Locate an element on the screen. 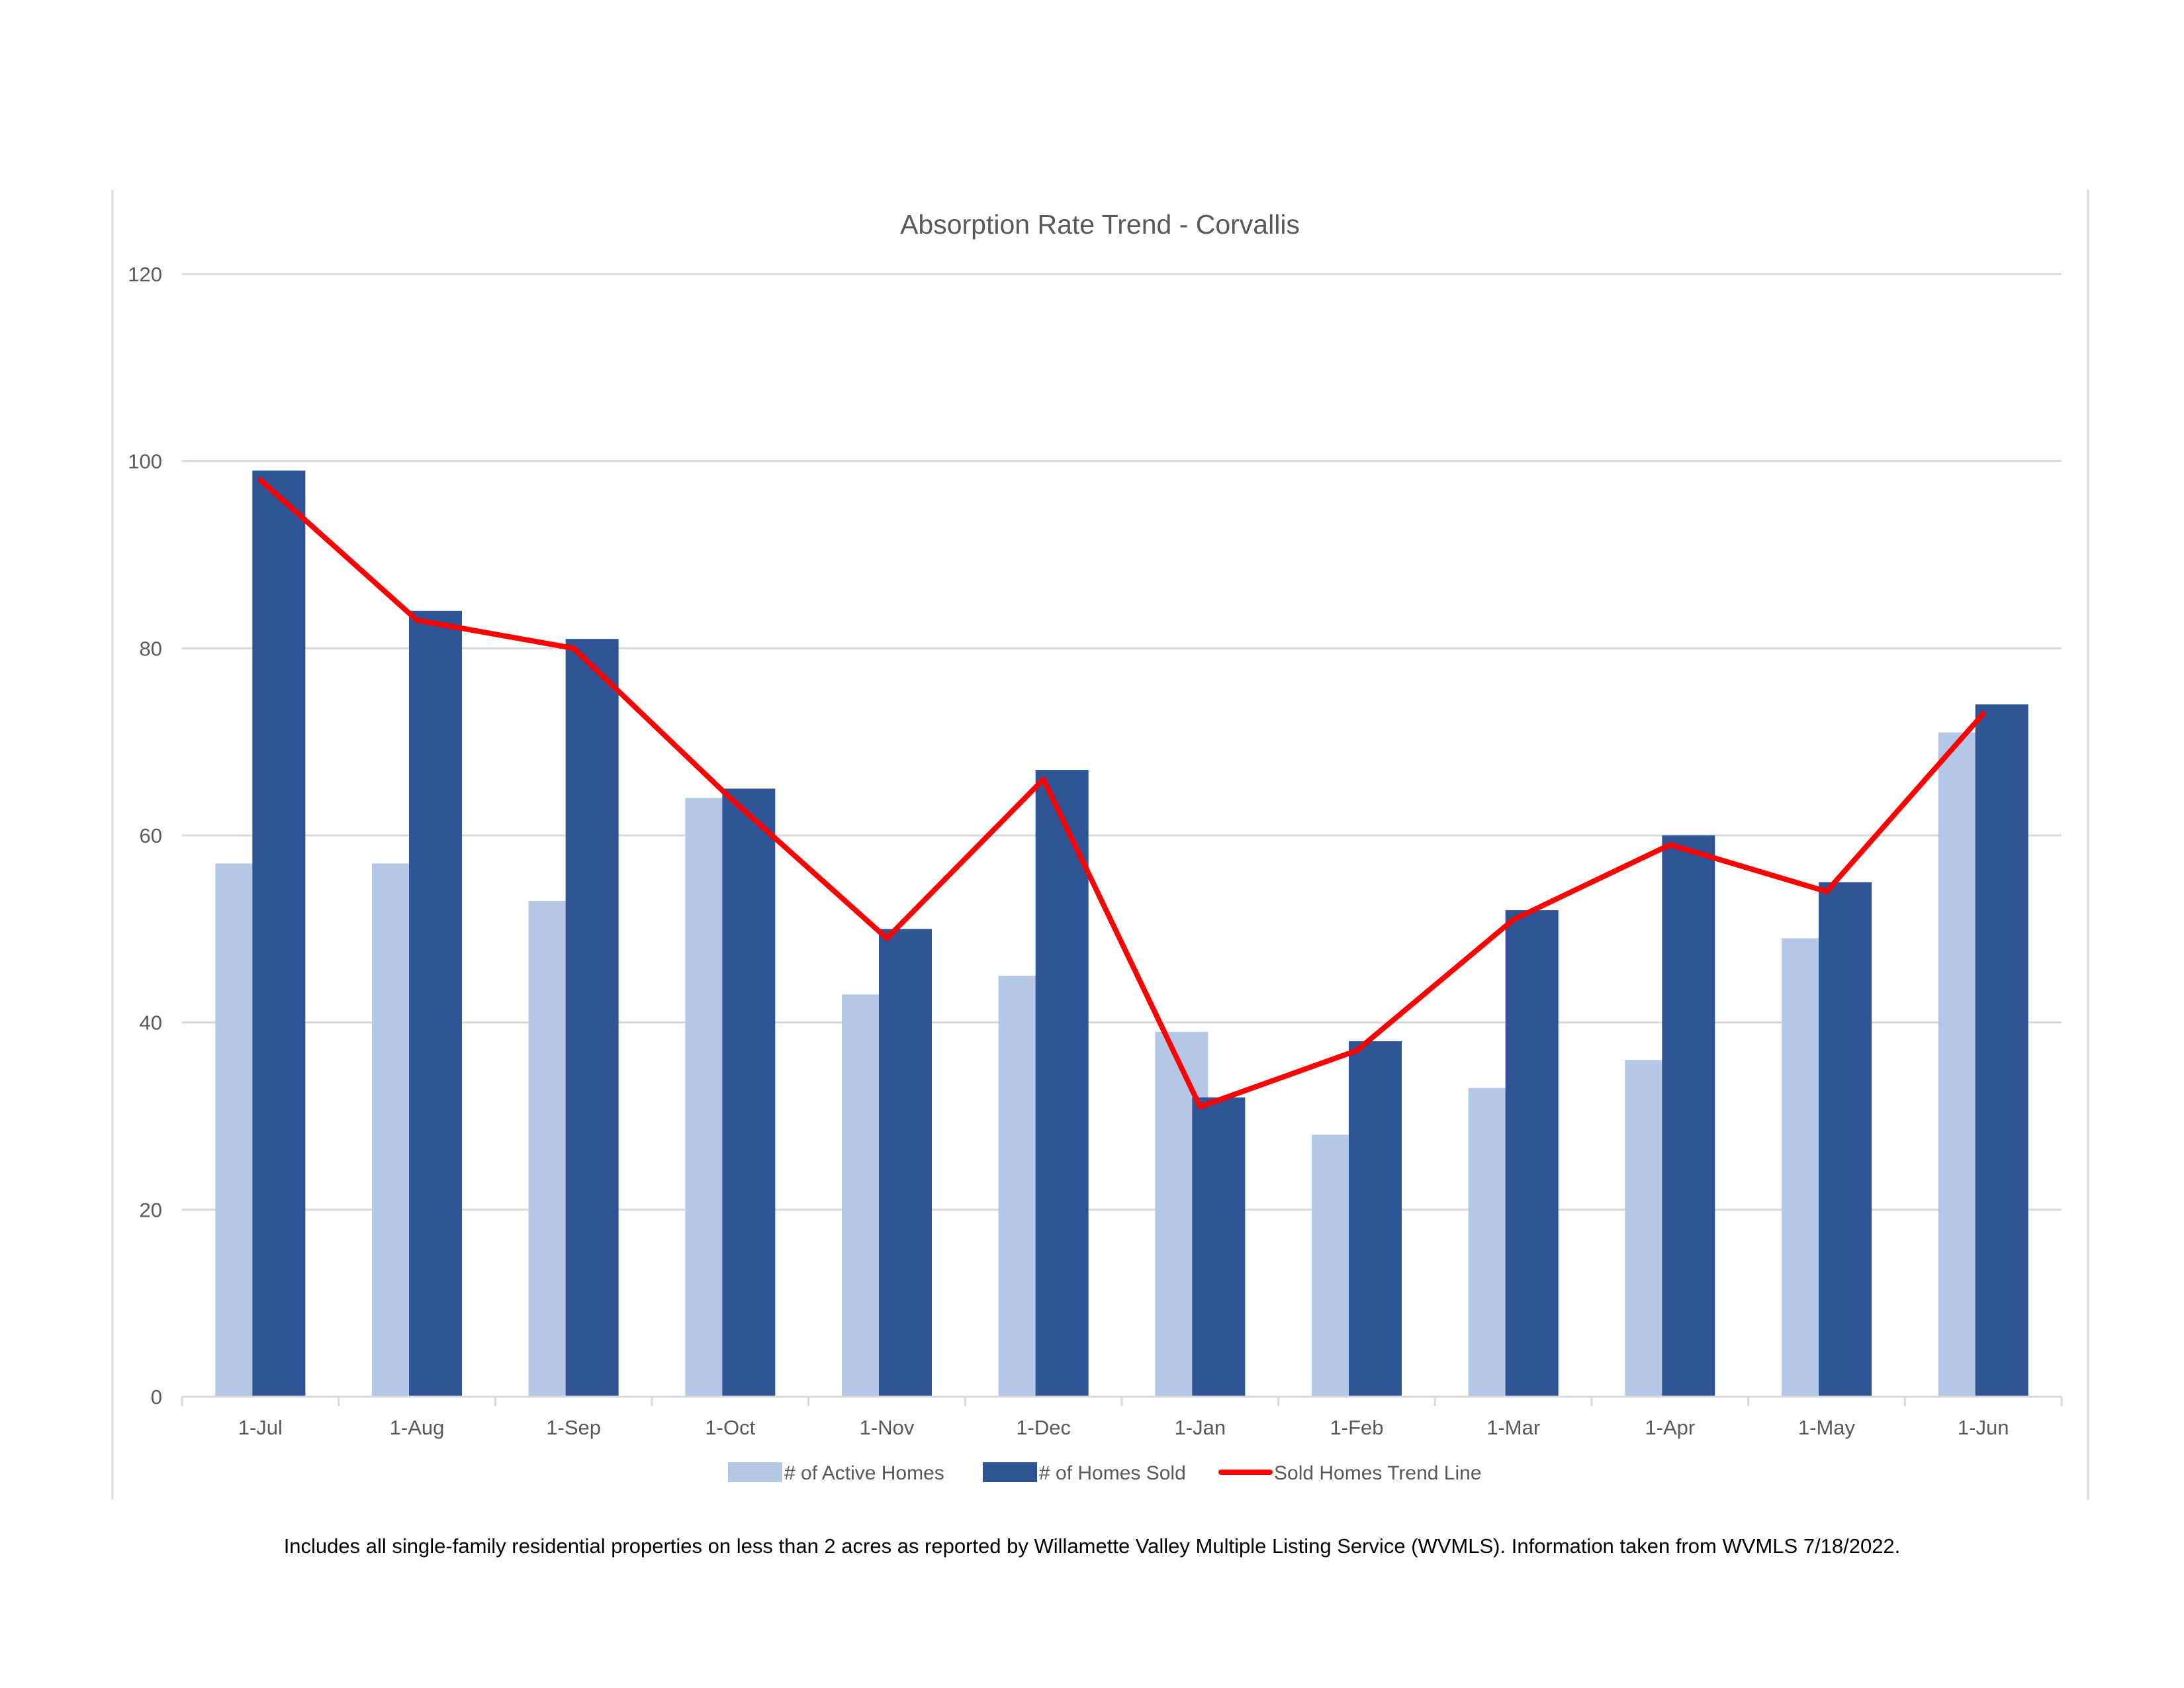  y-tick-label: 60 is located at coordinates (151, 835).